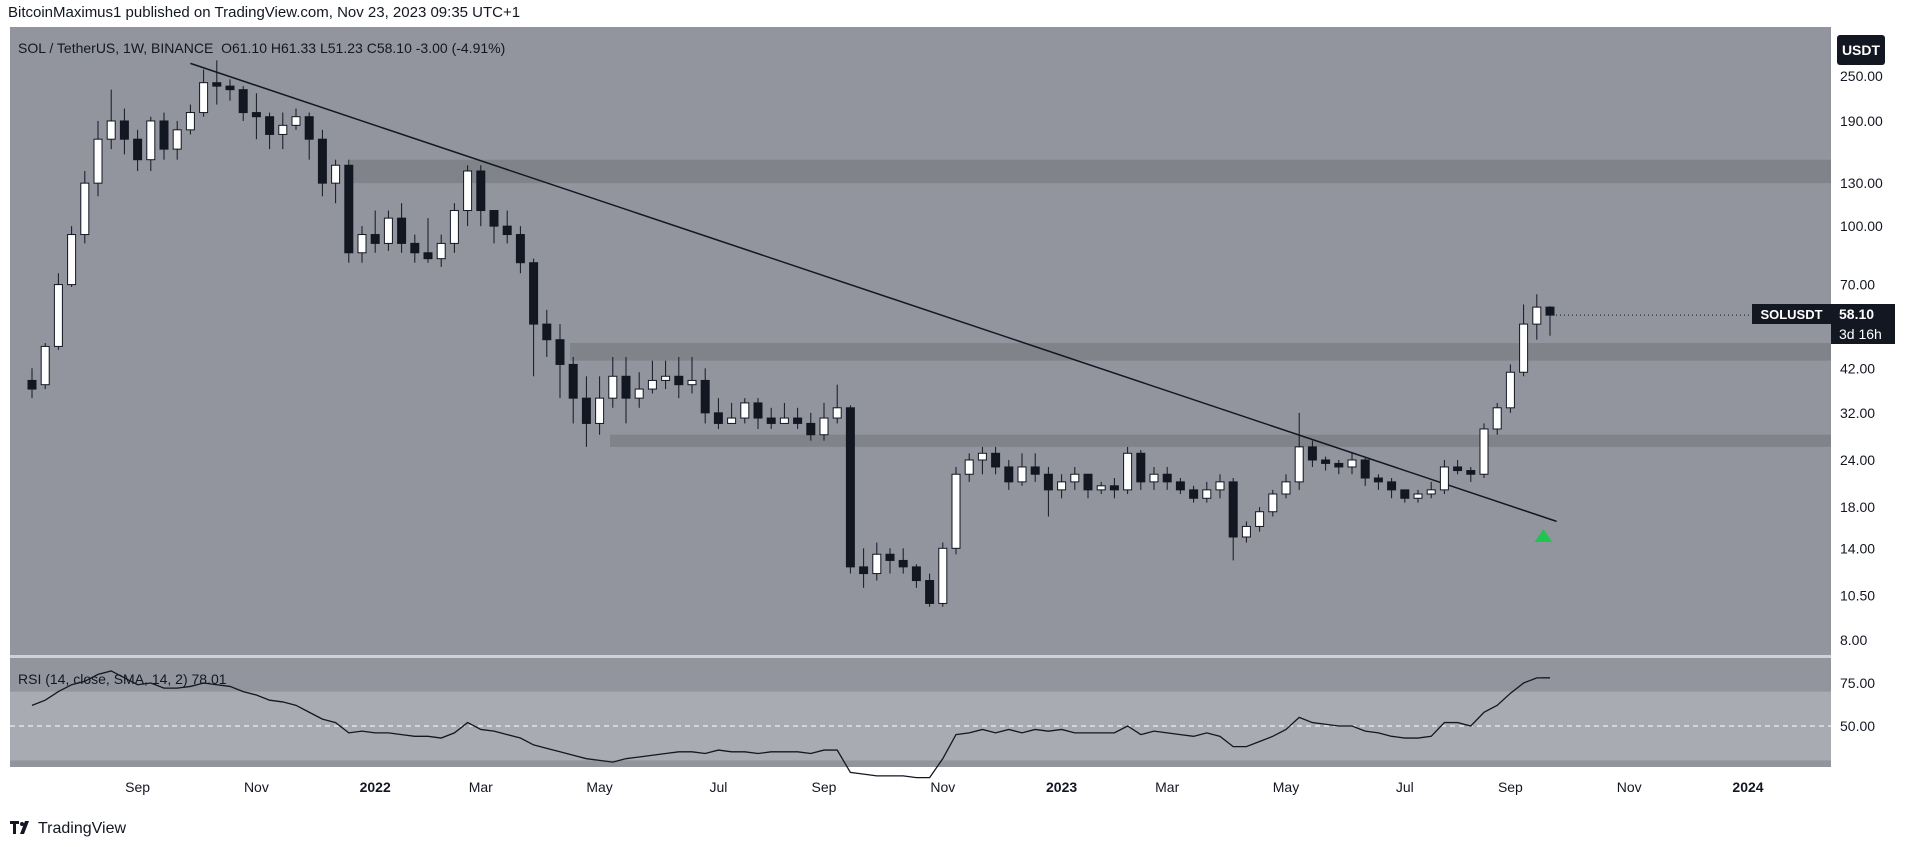 This screenshot has width=1909, height=847. Describe the element at coordinates (1791, 314) in the screenshot. I see `symbol-price-label: SOLUSDT` at that location.